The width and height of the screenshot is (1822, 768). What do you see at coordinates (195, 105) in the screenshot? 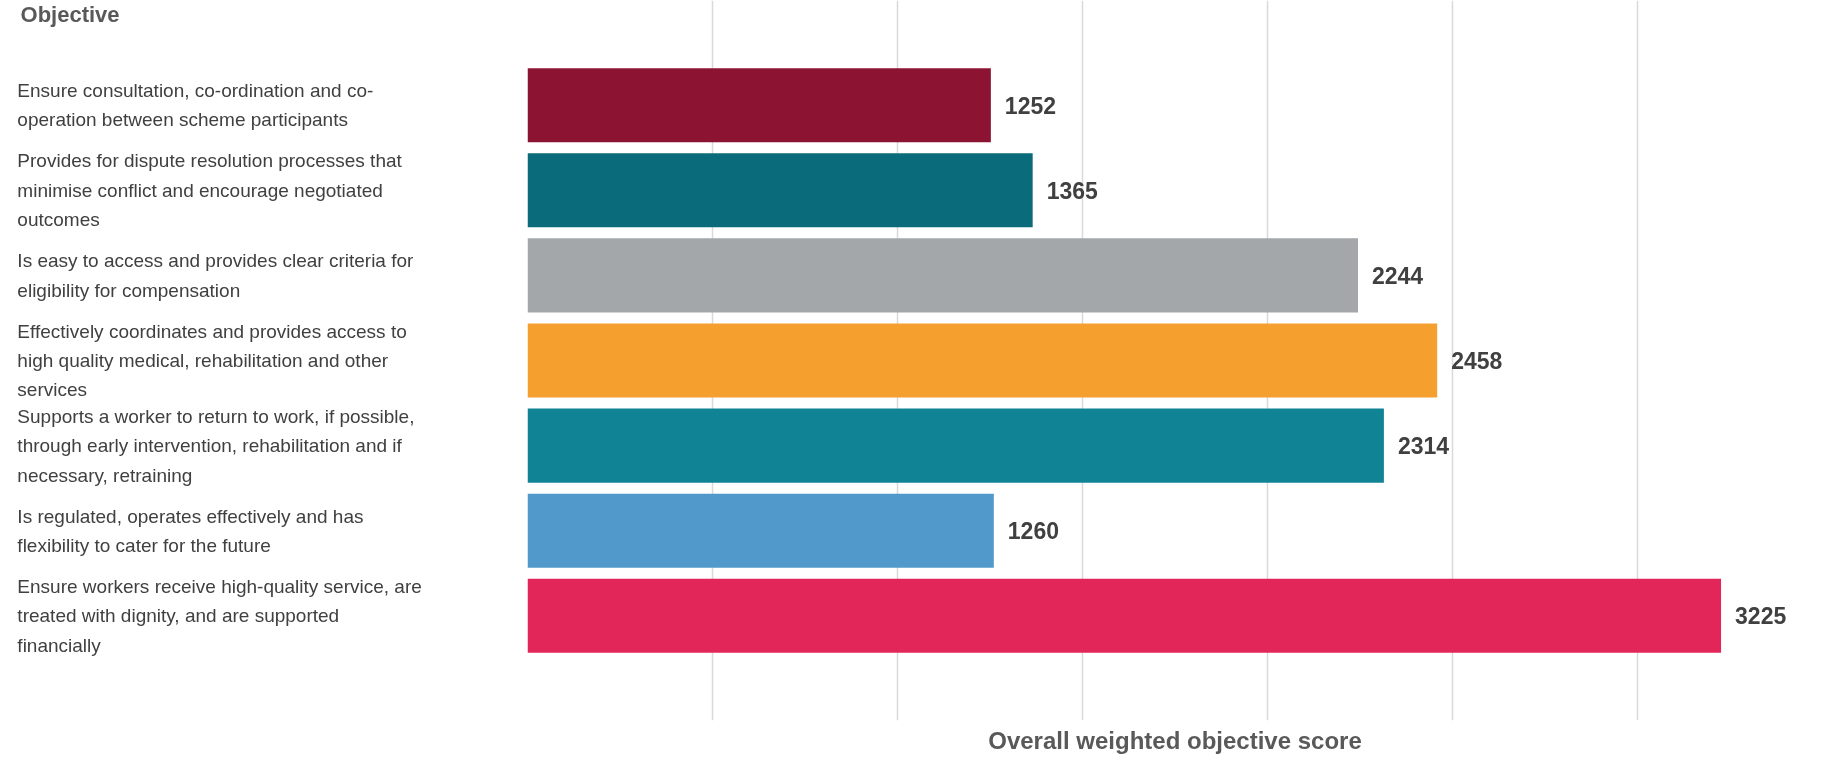
I see `y-tick-label: Ensure consultation, co-ordination and co-operation between scheme participants` at bounding box center [195, 105].